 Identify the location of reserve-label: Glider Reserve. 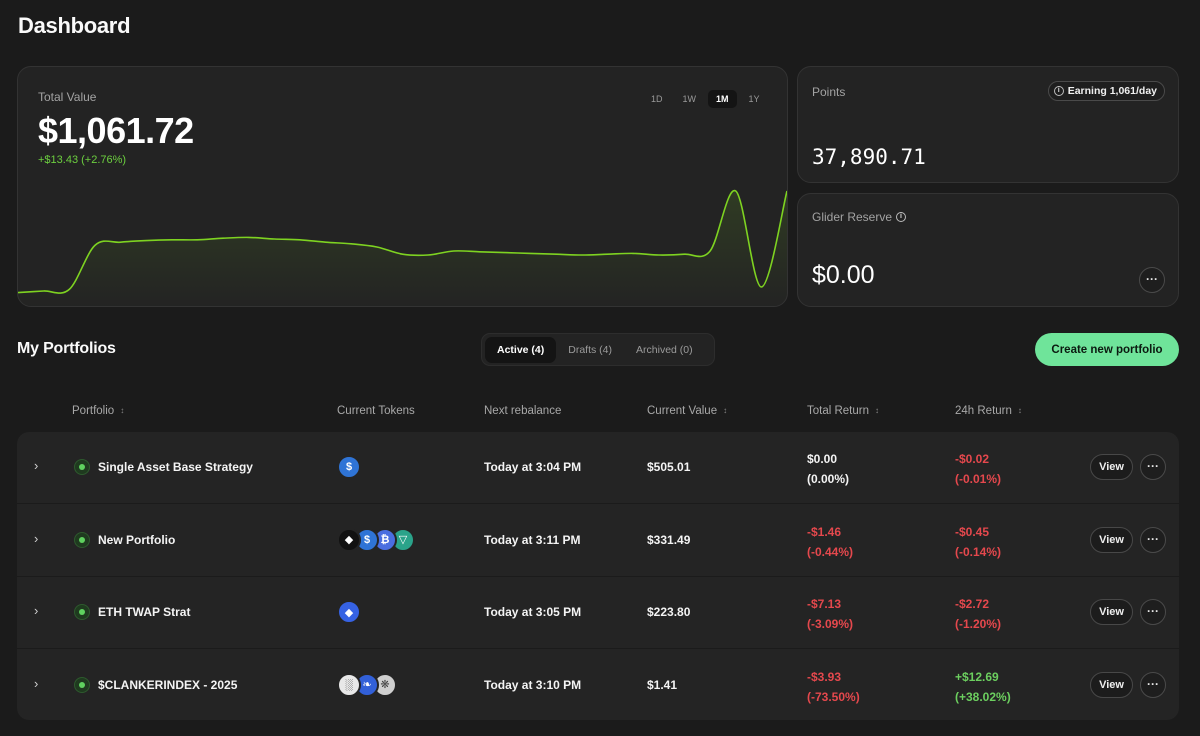
(852, 217).